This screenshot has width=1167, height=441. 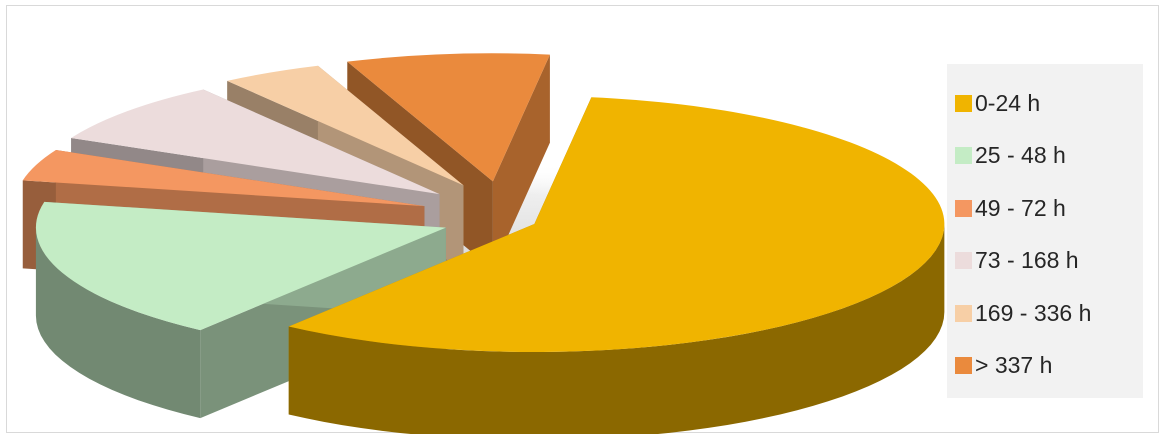 I want to click on legend-label: 73 - 168 h, so click(x=1027, y=260).